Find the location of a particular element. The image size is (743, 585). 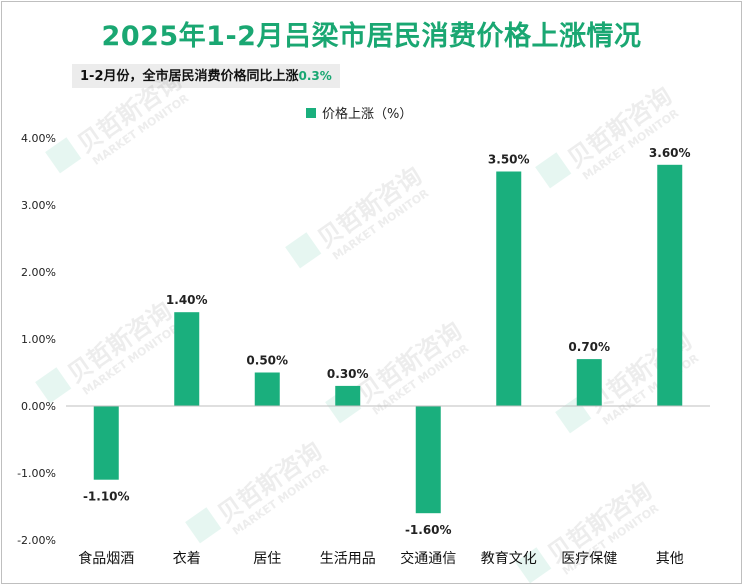

bar-value-label: -1.10% is located at coordinates (106, 497).